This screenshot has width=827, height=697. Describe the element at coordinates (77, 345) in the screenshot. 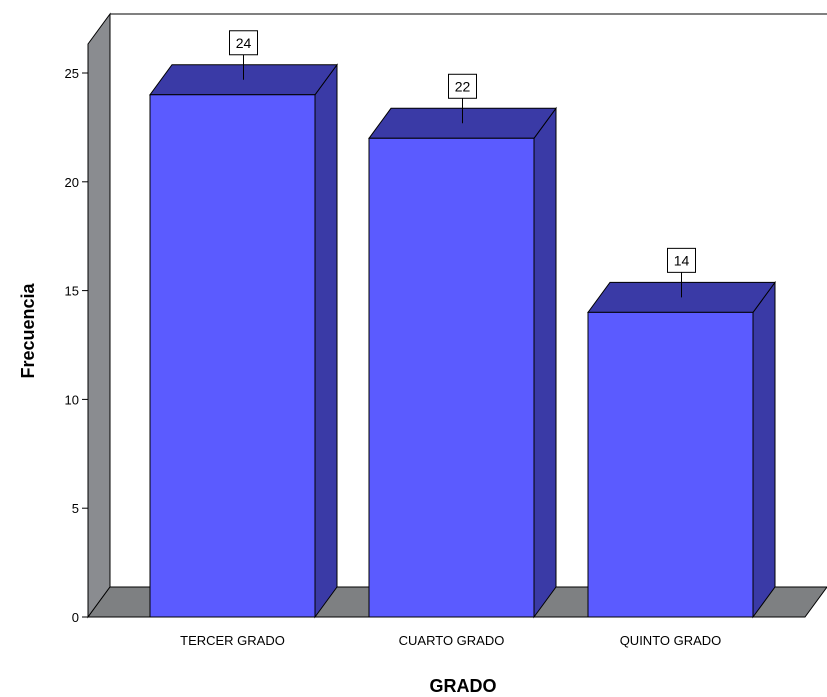

I see `y-axis: 0 5 10 15 20 25` at that location.